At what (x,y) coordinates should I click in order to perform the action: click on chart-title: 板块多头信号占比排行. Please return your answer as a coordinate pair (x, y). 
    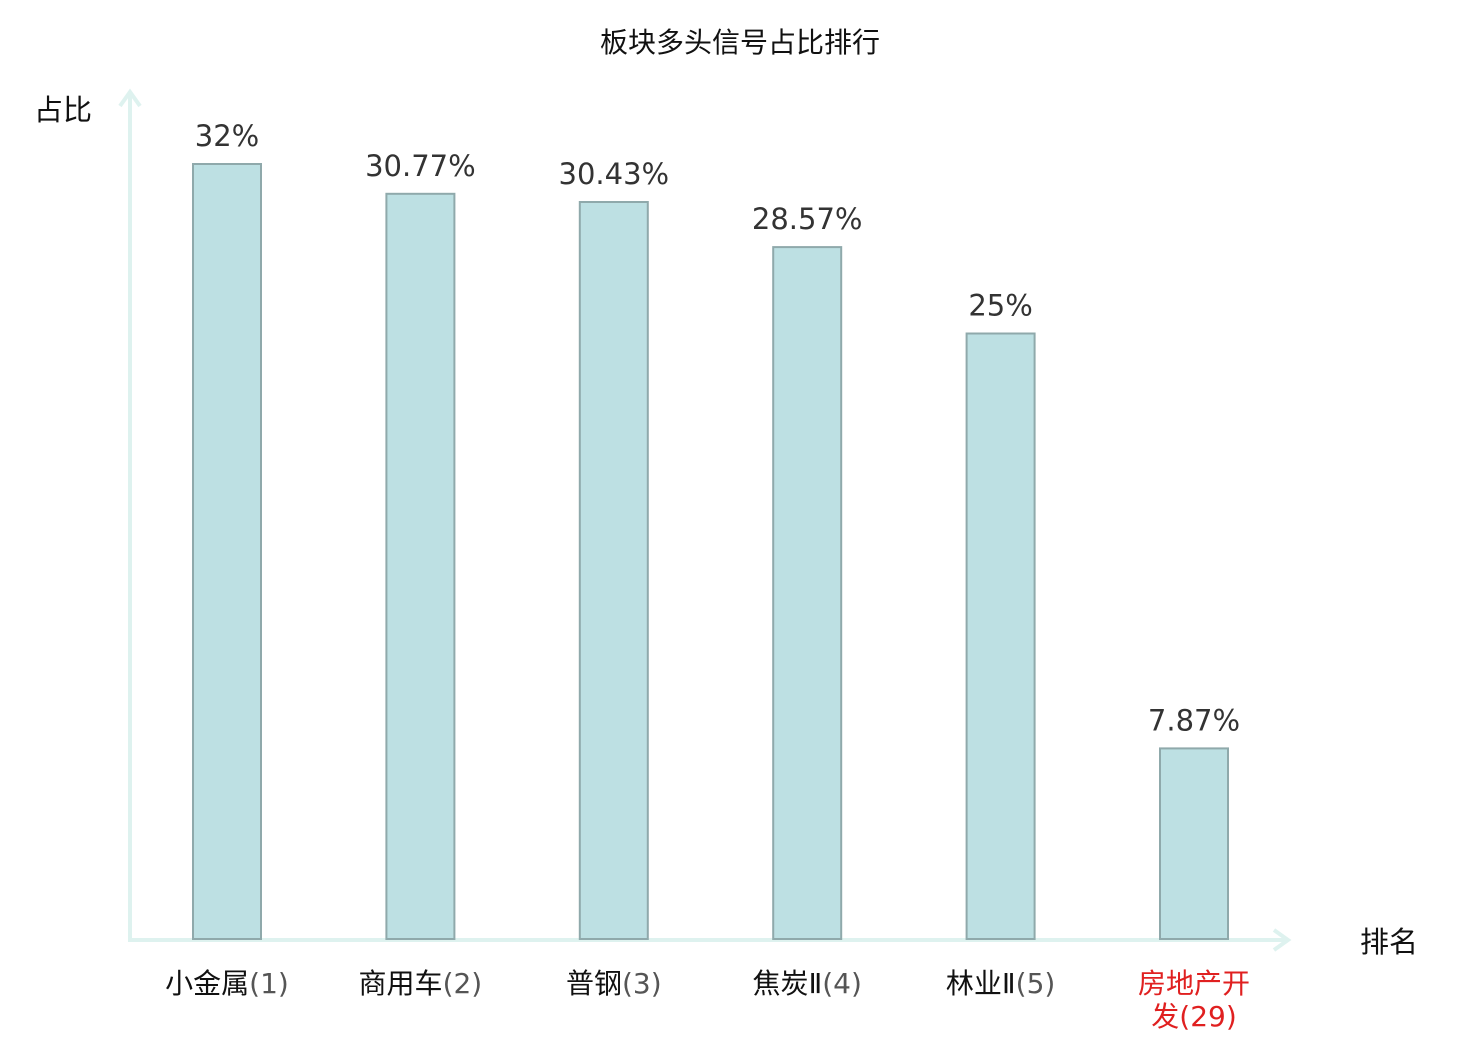
    Looking at the image, I should click on (740, 42).